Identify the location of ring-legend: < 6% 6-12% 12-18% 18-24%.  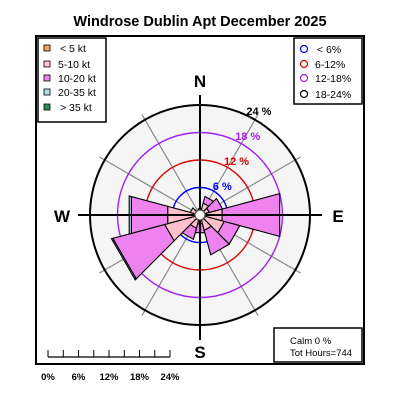
(328, 71).